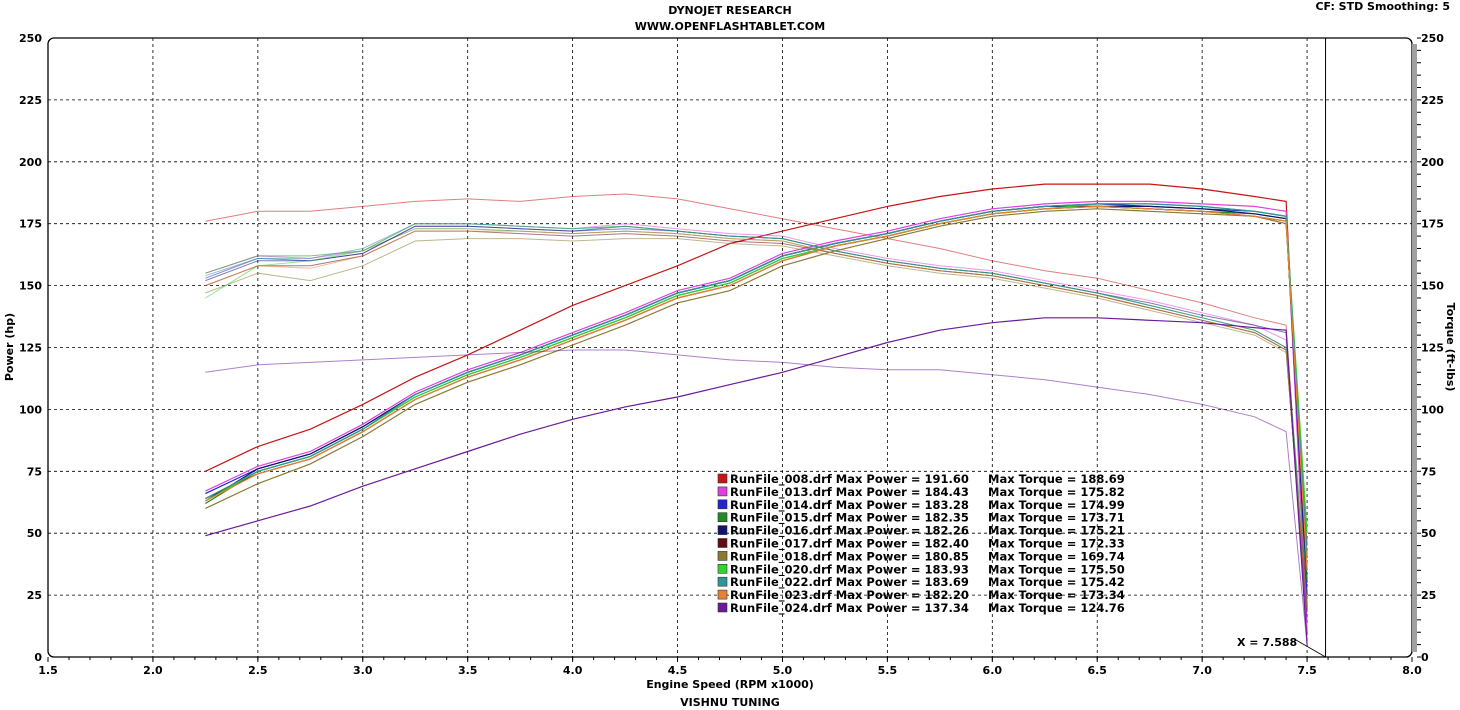 Image resolution: width=1460 pixels, height=710 pixels. What do you see at coordinates (1432, 409) in the screenshot?
I see `y2-tick-label: 100` at bounding box center [1432, 409].